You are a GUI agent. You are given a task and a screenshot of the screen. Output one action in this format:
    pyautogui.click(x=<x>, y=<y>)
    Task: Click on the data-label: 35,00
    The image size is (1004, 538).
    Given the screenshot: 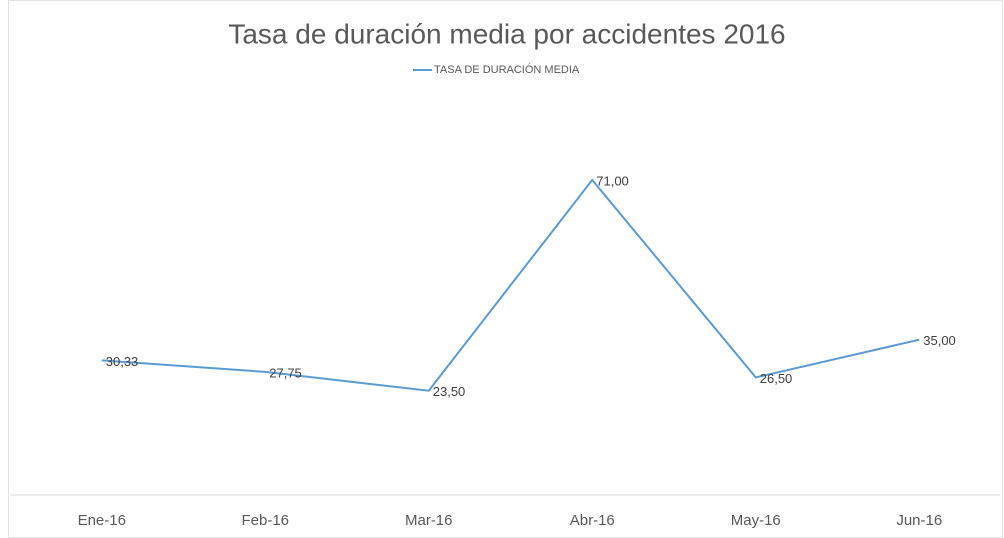 What is the action you would take?
    pyautogui.click(x=939, y=340)
    